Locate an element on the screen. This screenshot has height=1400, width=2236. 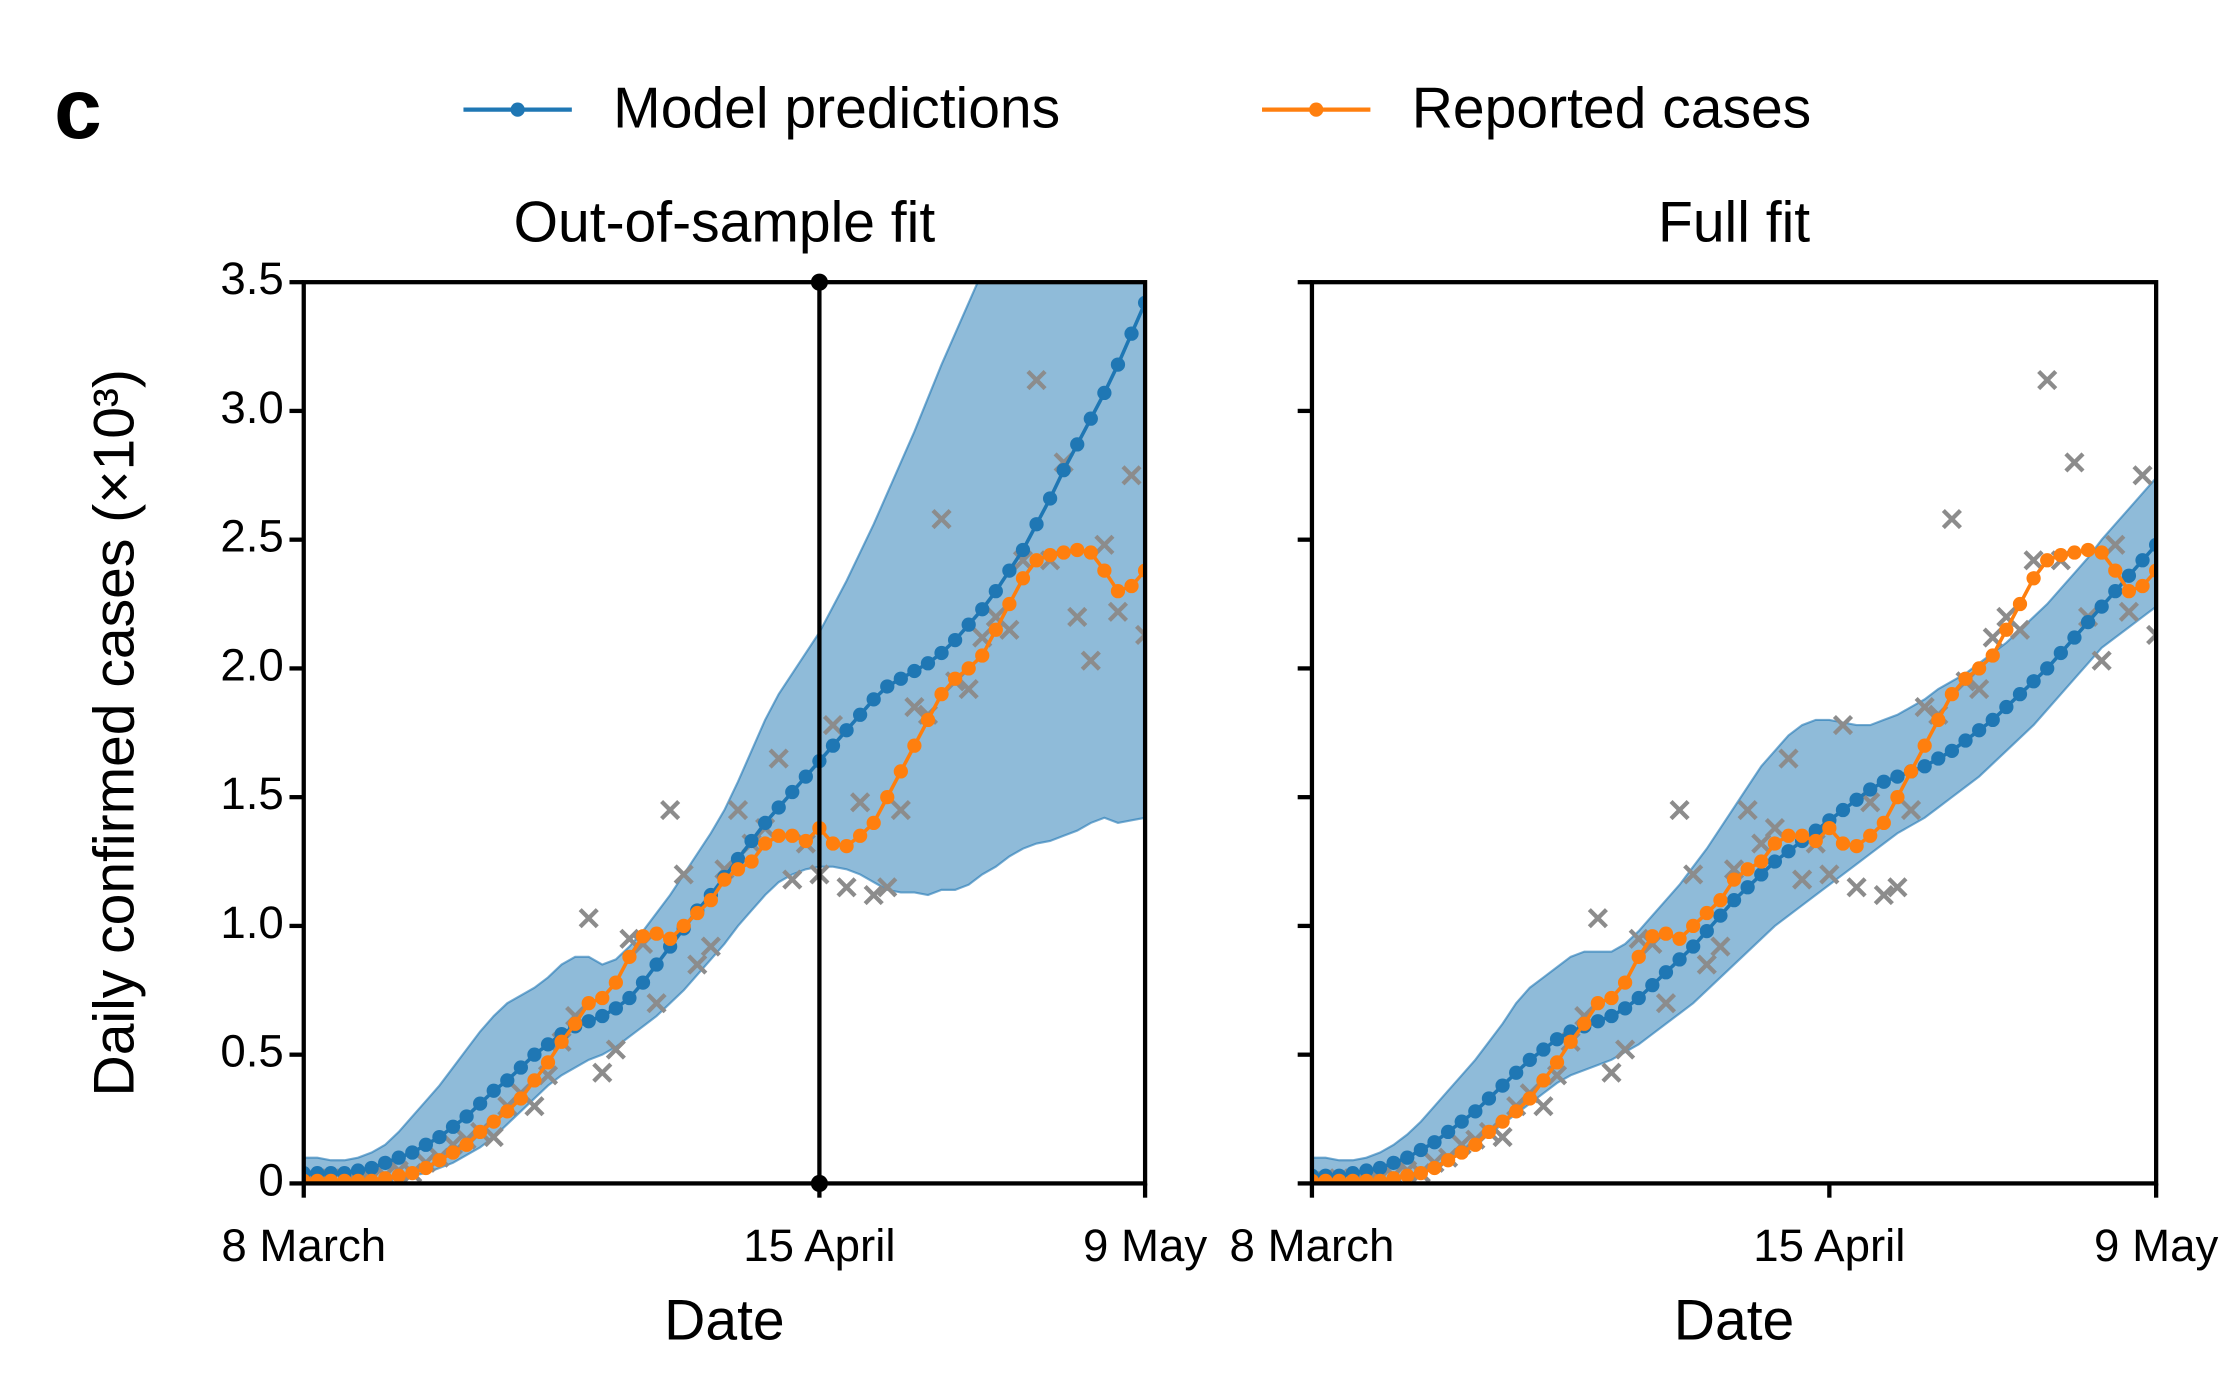
y-tick-label: 0 is located at coordinates (270, 1179).